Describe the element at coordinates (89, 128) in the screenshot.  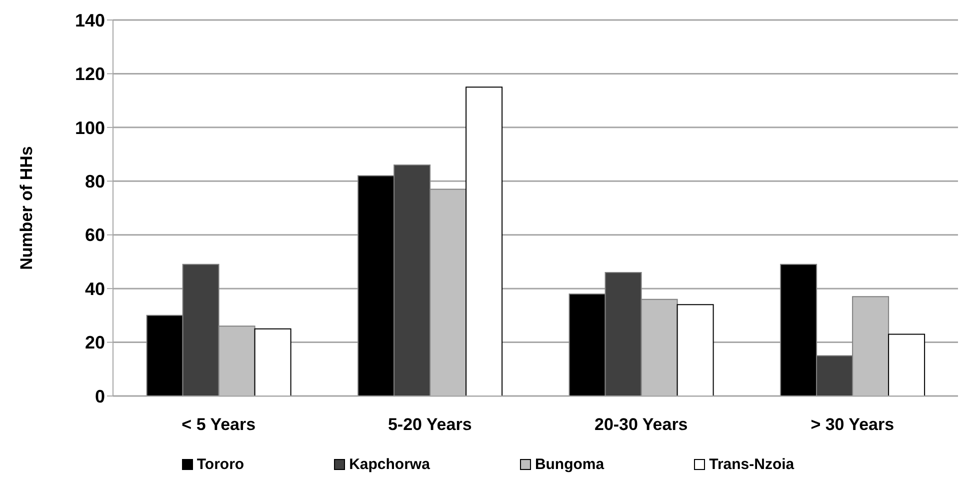
I see `y-tick-label: 100` at that location.